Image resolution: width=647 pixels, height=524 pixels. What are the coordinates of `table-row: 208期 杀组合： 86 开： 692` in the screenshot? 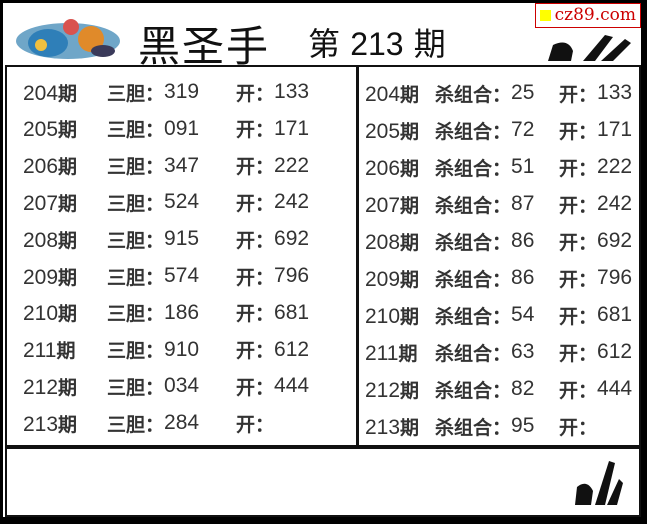 It's located at (495, 241).